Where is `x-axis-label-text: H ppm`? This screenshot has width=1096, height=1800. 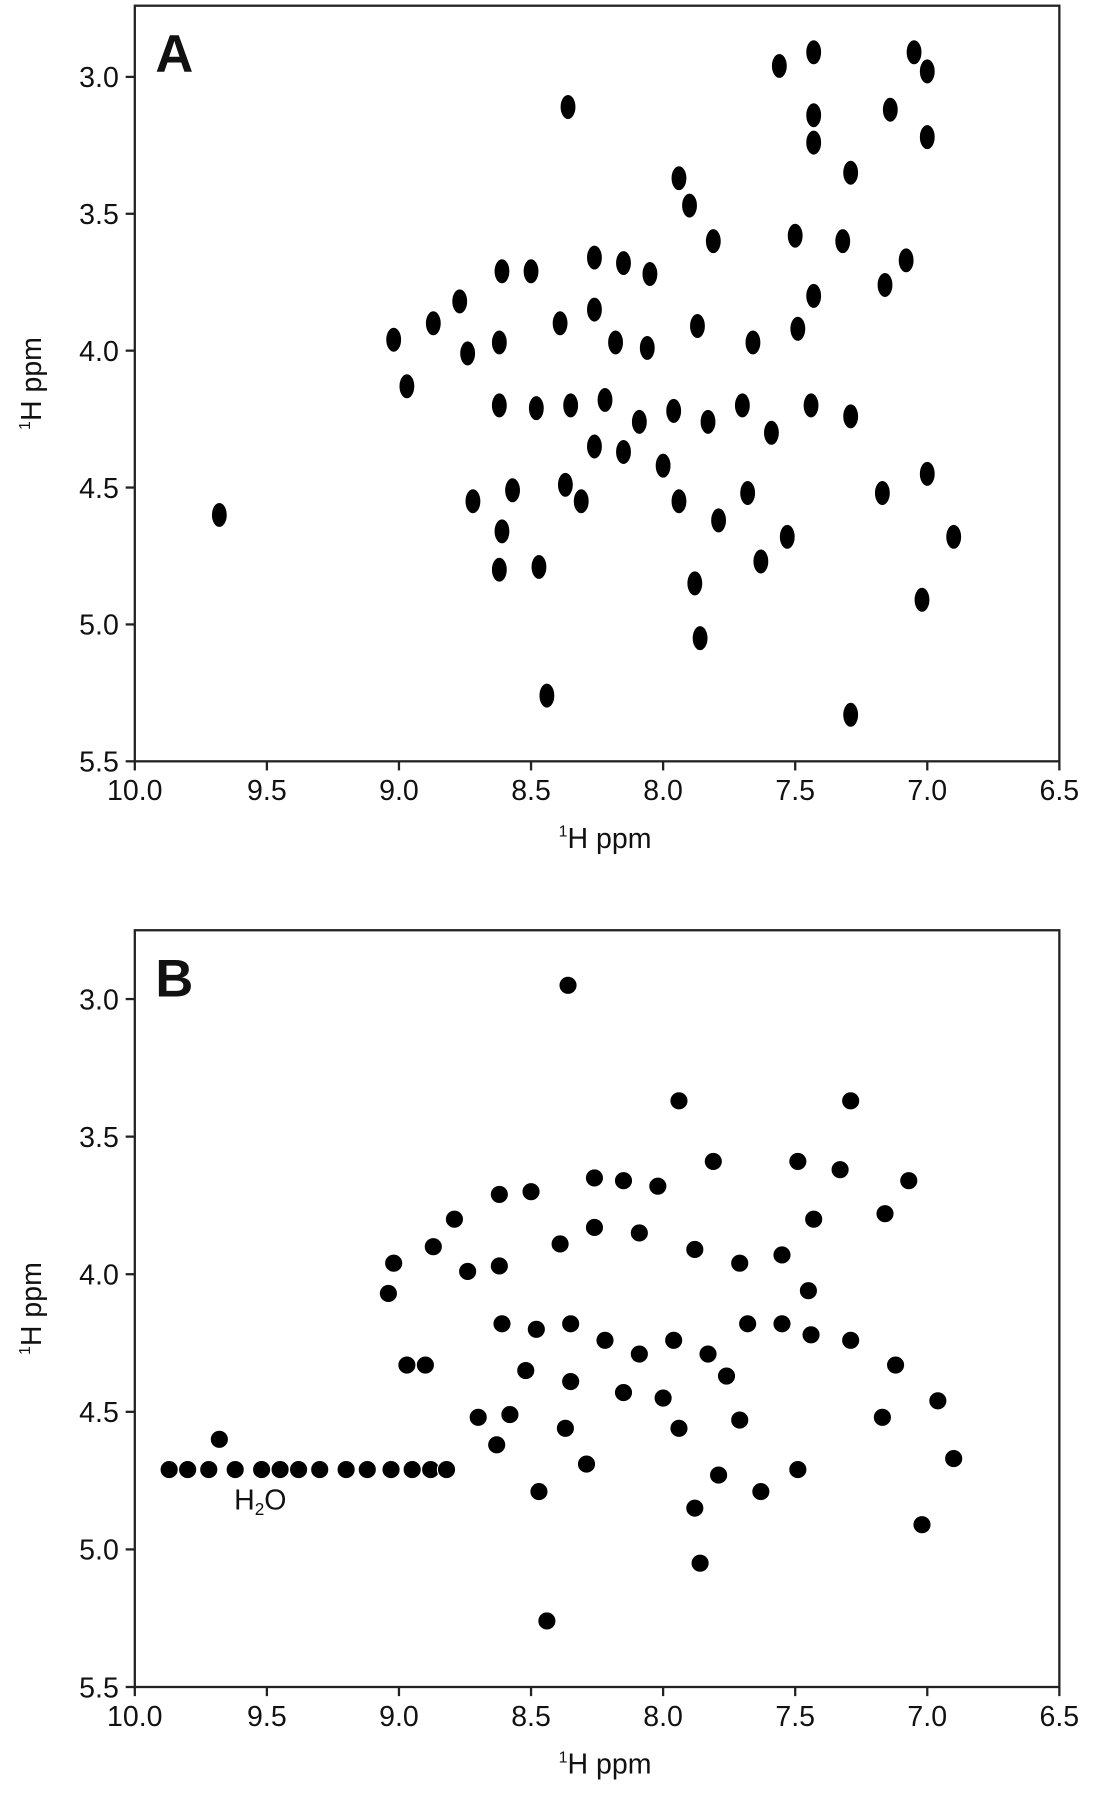 x-axis-label-text: H ppm is located at coordinates (610, 839).